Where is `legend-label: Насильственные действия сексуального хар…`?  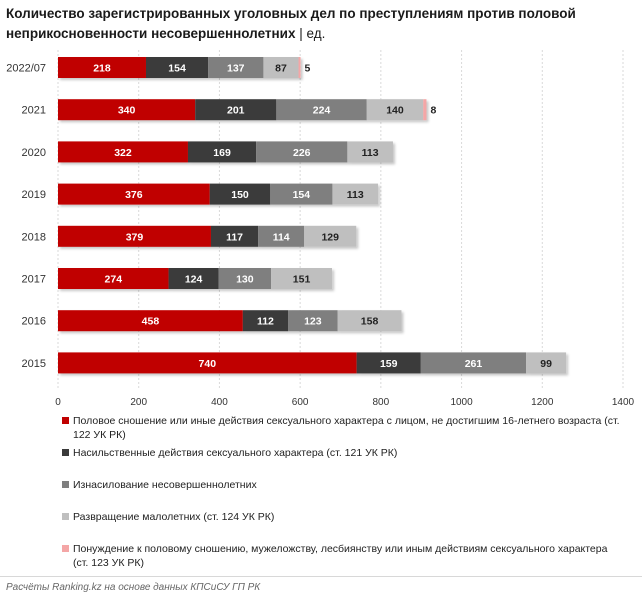 legend-label: Насильственные действия сексуального хар… is located at coordinates (235, 453).